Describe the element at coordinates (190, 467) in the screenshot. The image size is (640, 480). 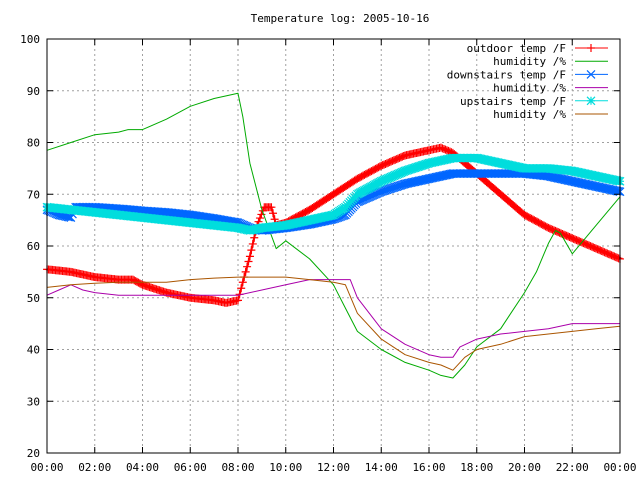
I see `x-tick-label: 06:00` at that location.